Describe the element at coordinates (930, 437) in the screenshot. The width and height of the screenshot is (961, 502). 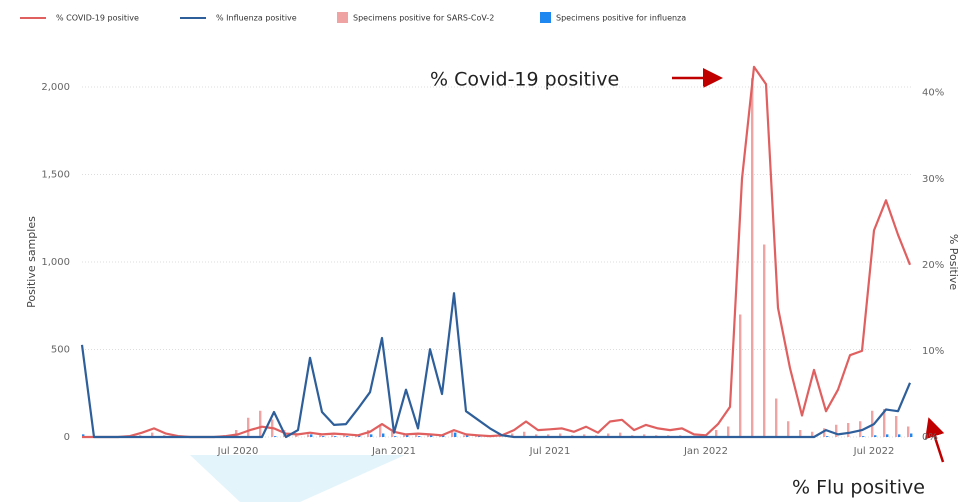
I see `y2-tick-label: 0%` at that location.